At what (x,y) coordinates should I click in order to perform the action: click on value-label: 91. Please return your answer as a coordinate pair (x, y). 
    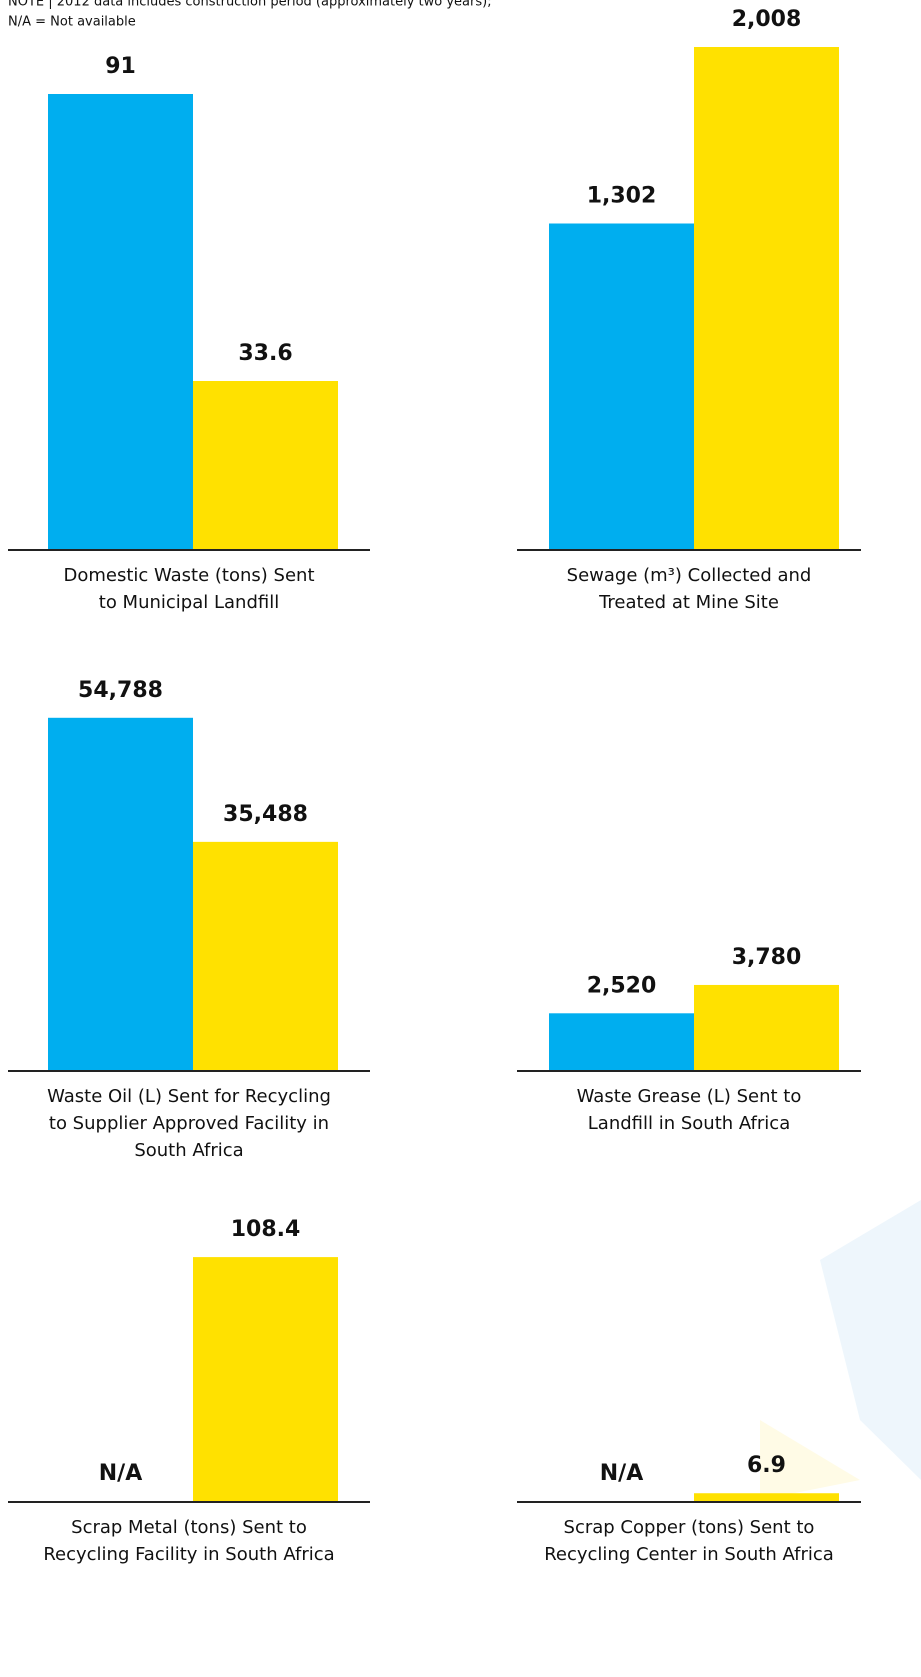
    Looking at the image, I should click on (120, 66).